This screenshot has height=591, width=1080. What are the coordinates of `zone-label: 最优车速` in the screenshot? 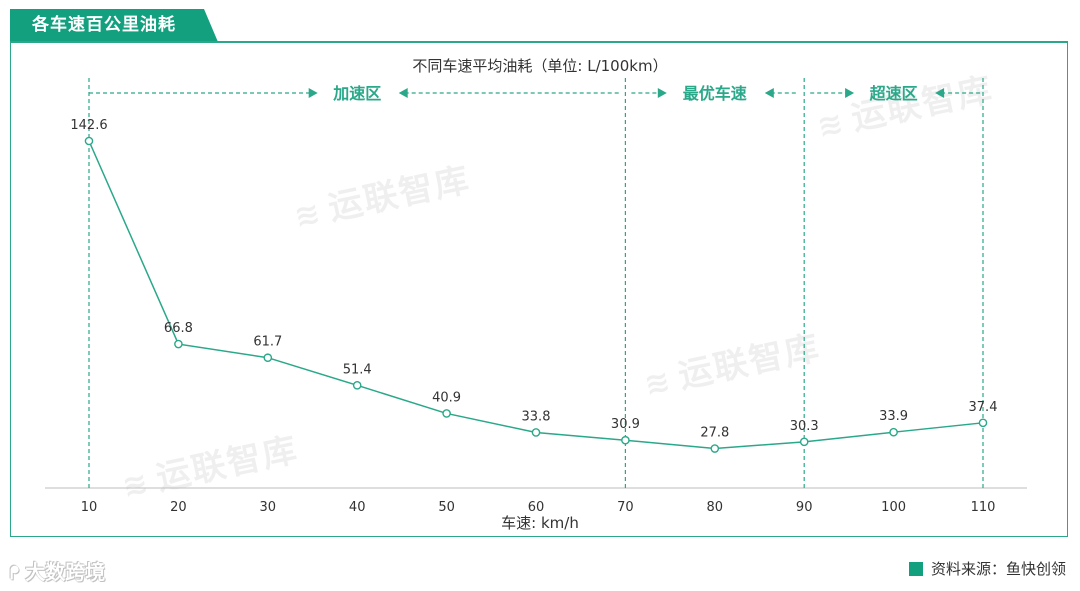 It's located at (715, 93).